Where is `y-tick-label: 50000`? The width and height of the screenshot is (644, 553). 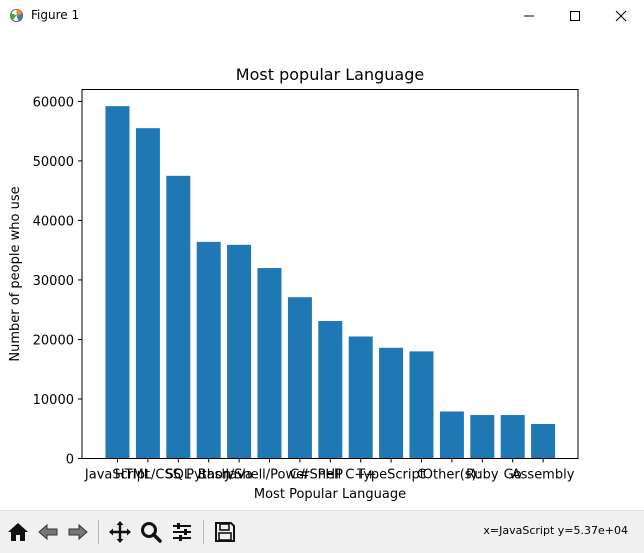
y-tick-label: 50000 is located at coordinates (53, 162).